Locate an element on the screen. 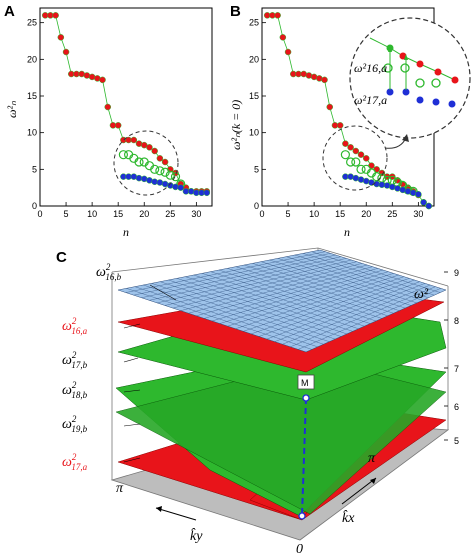 The image size is (474, 558). panel-c-ky-label: k̂y is located at coordinates (196, 535).